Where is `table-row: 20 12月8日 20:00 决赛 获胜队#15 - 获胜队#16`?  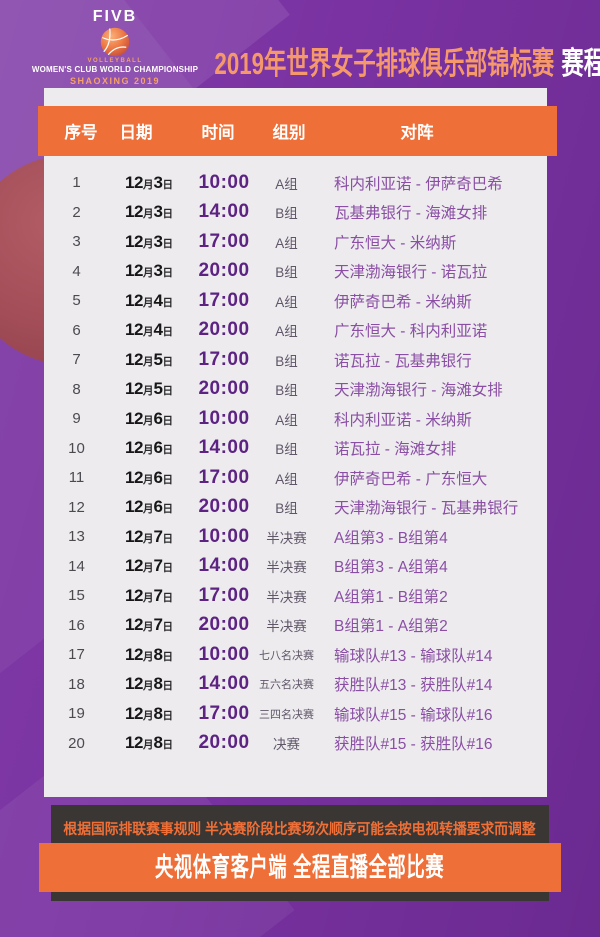
table-row: 20 12月8日 20:00 决赛 获胜队#15 - 获胜队#16 is located at coordinates (295, 744).